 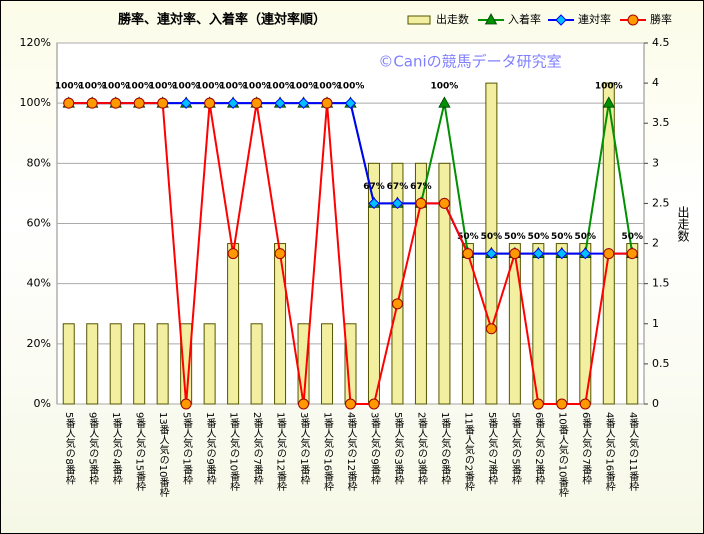 What do you see at coordinates (39, 343) in the screenshot?
I see `y-tick-label: 20%` at bounding box center [39, 343].